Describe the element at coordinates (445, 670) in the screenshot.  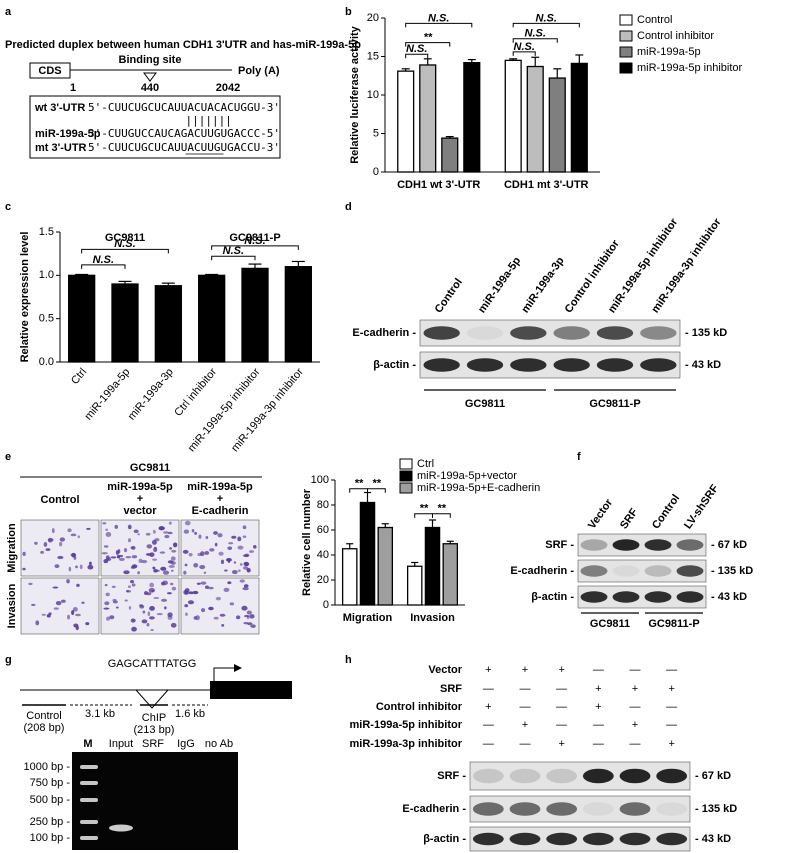
I see `condition-label: Vector` at that location.